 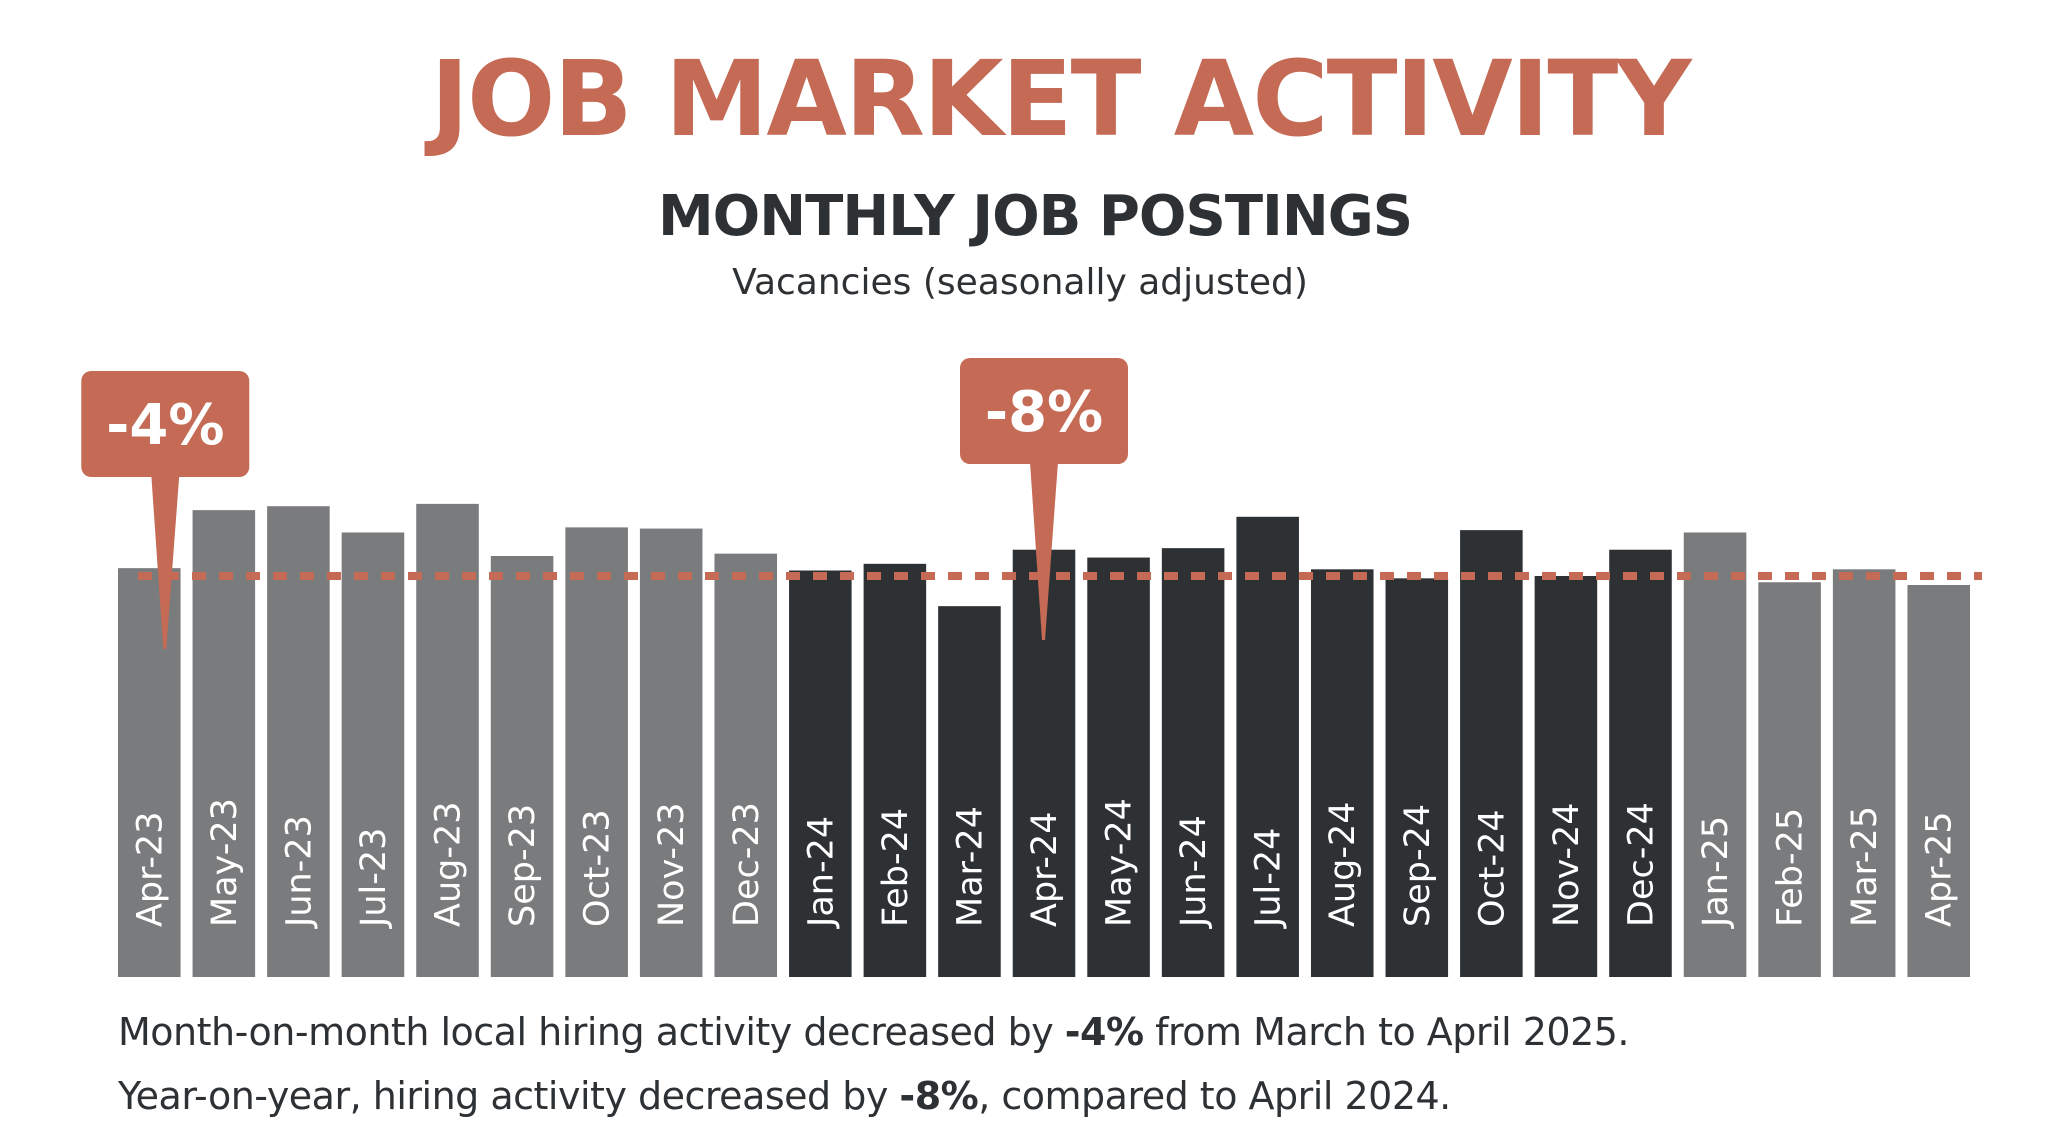 What do you see at coordinates (1940, 869) in the screenshot?
I see `tick-label: Apr-25` at bounding box center [1940, 869].